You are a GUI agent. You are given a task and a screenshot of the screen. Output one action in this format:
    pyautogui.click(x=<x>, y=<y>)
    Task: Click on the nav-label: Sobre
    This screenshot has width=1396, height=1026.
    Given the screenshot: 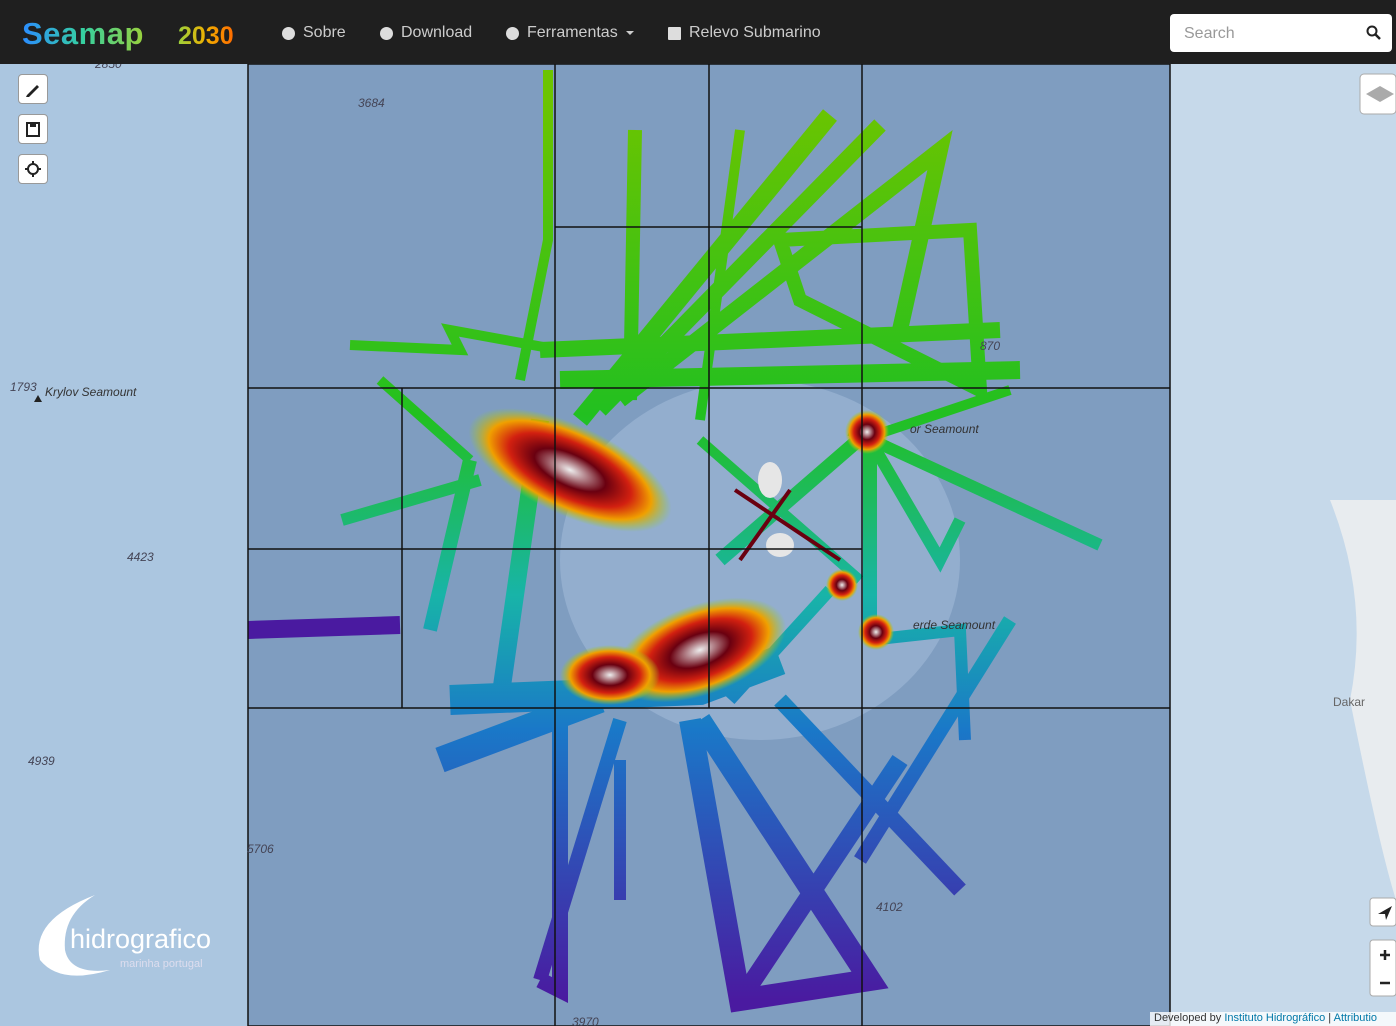 What is the action you would take?
    pyautogui.click(x=324, y=32)
    